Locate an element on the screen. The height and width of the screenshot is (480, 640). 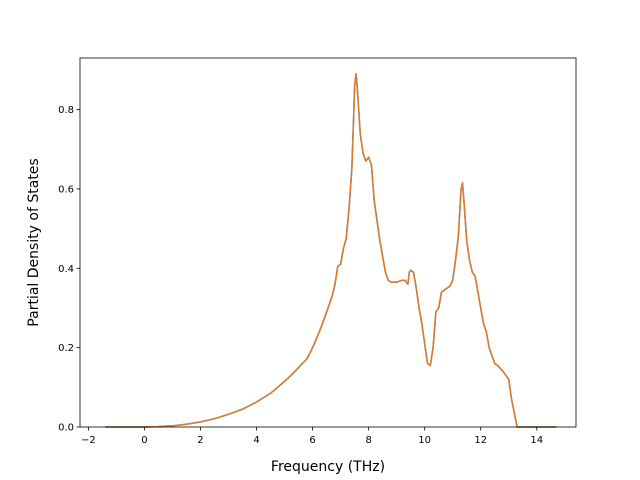
y-tick-label: 0.8 is located at coordinates (66, 110).